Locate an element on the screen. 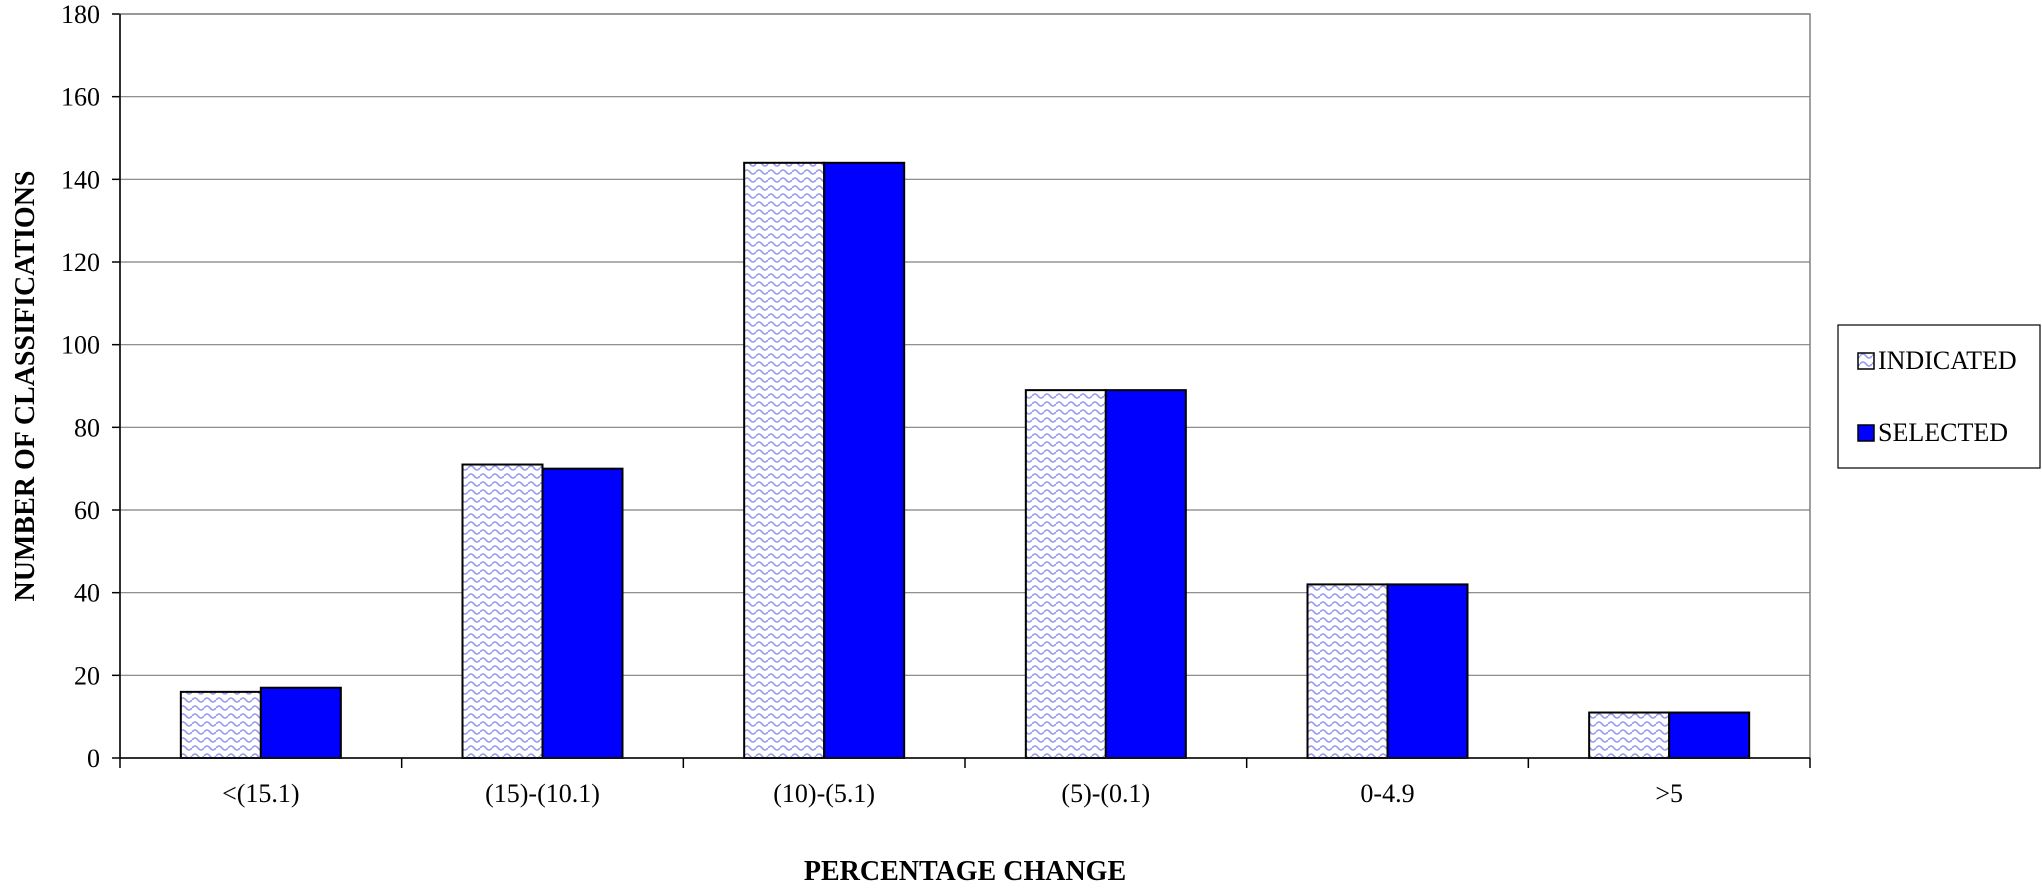  y-tick-label: 60 is located at coordinates (87, 510).